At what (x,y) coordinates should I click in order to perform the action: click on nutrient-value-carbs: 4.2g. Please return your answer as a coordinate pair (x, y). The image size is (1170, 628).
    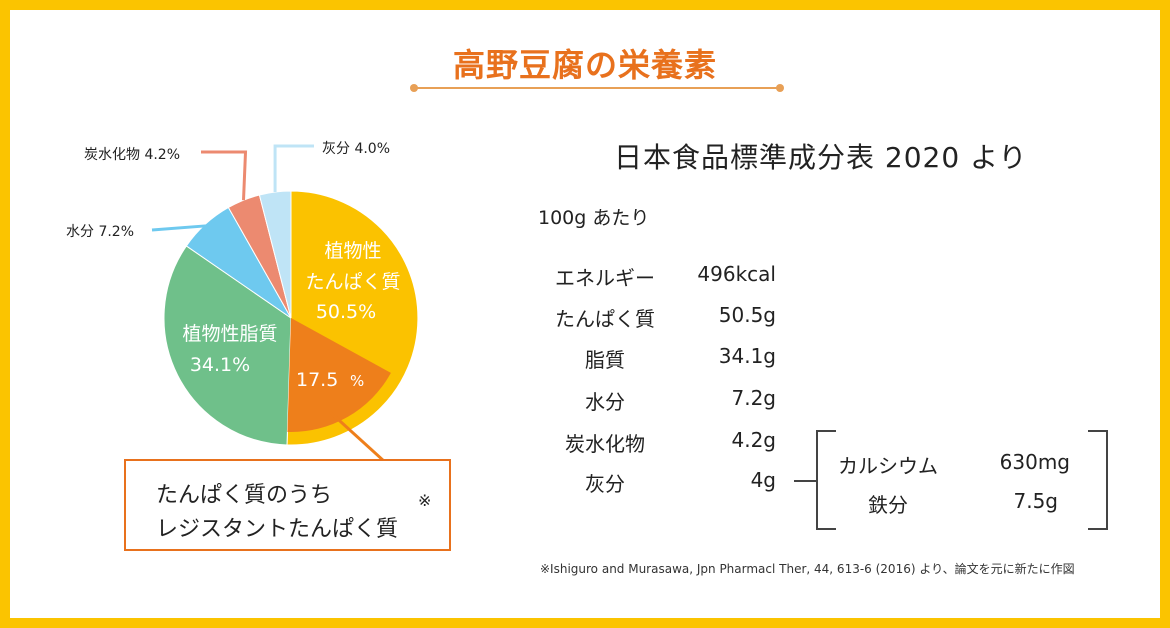
    Looking at the image, I should click on (753, 440).